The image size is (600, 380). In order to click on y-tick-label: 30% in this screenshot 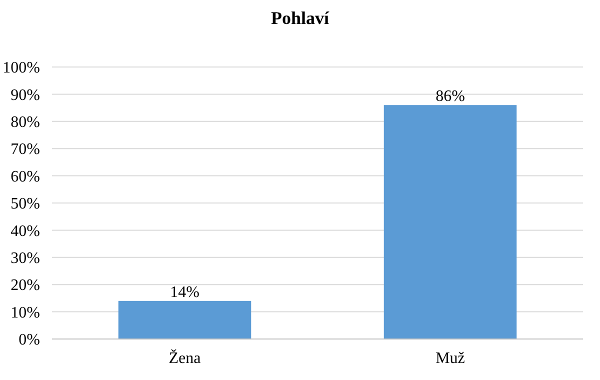, I will do `click(25, 258)`.